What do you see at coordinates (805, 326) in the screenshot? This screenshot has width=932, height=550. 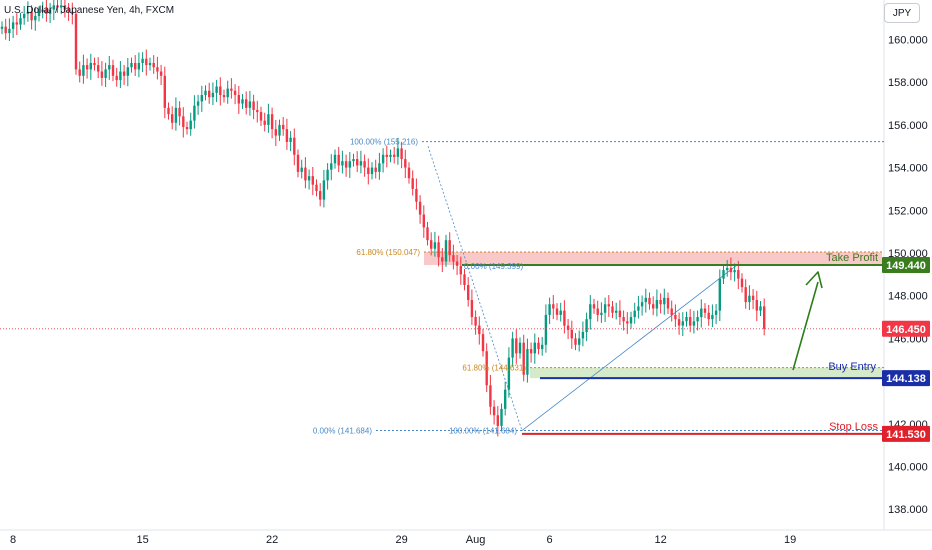 I see `projection-arrow` at bounding box center [805, 326].